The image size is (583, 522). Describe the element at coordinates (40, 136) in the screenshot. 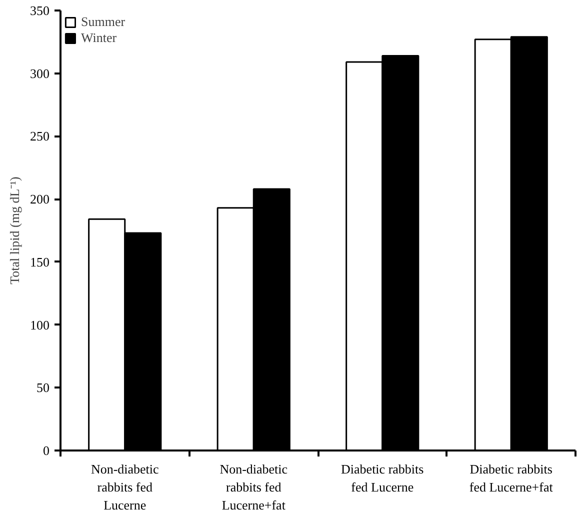

I see `y-tick-label: 250` at that location.